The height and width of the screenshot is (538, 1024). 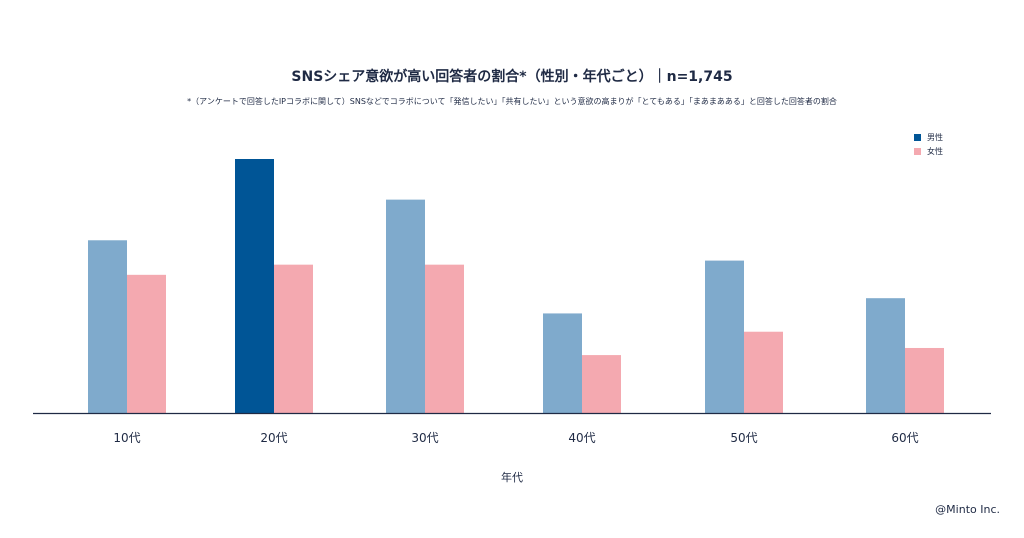 I want to click on x-tick-label-3: 30代, so click(x=424, y=438).